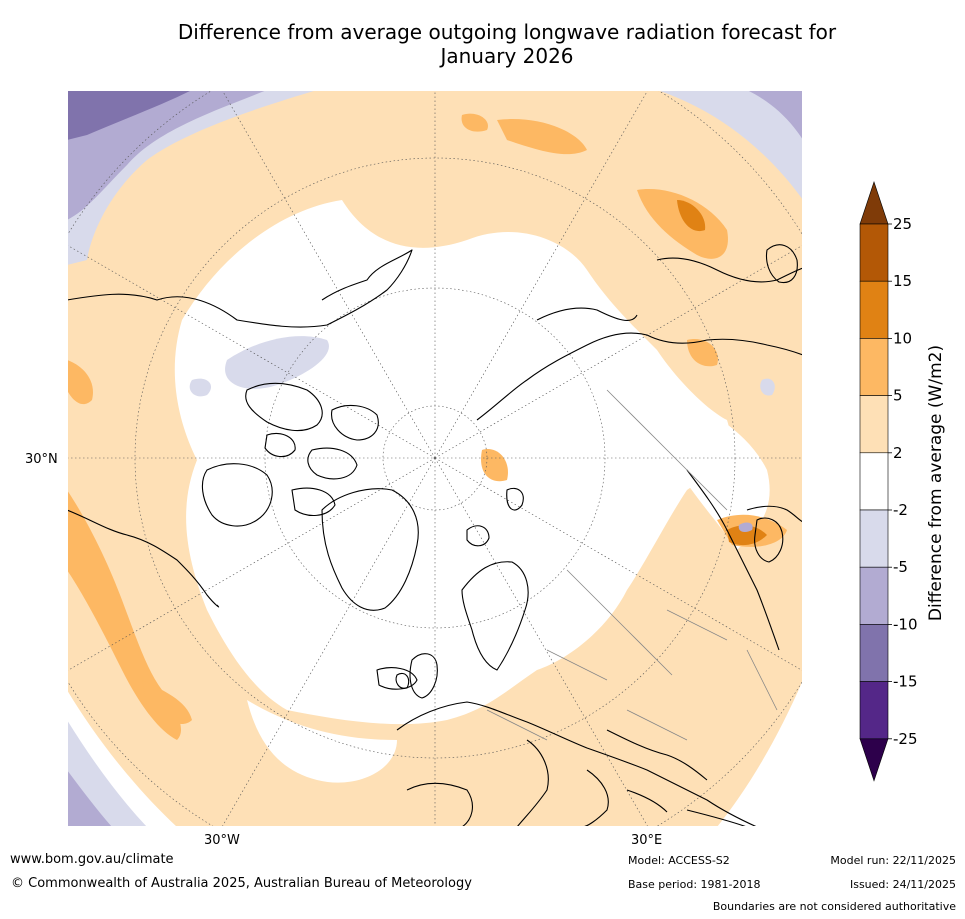 This screenshot has height=919, width=965. What do you see at coordinates (769, 540) in the screenshot?
I see `coastline-japan` at bounding box center [769, 540].